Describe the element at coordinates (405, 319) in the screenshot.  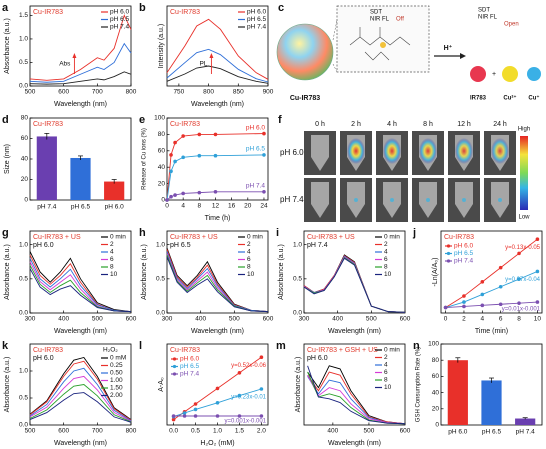
I see `x-tick-label: 600` at that location.